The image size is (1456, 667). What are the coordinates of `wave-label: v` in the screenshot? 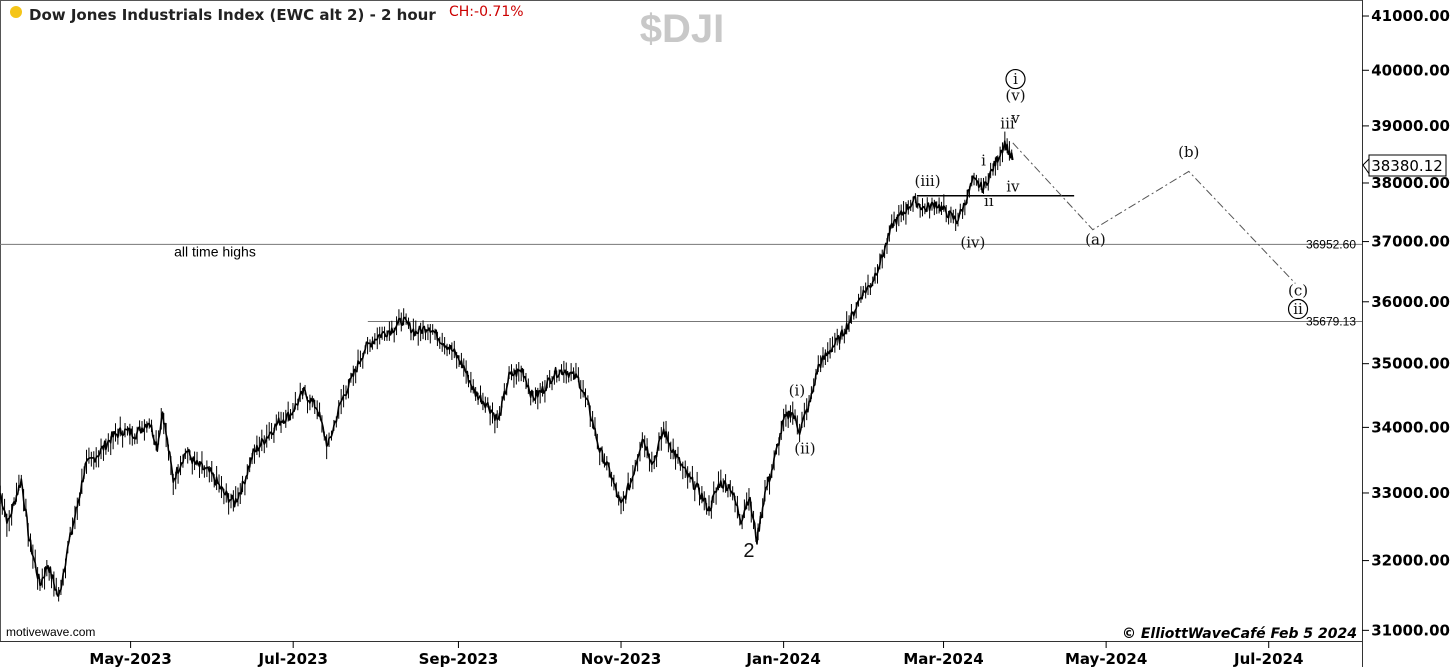 It's located at (1015, 118).